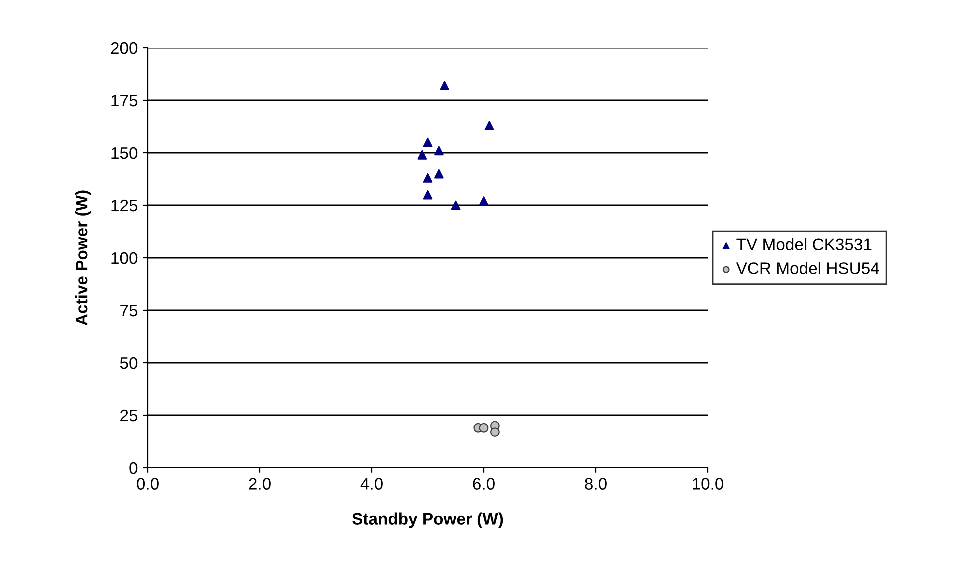  What do you see at coordinates (804, 244) in the screenshot?
I see `legend-label: TV Model CK3531` at bounding box center [804, 244].